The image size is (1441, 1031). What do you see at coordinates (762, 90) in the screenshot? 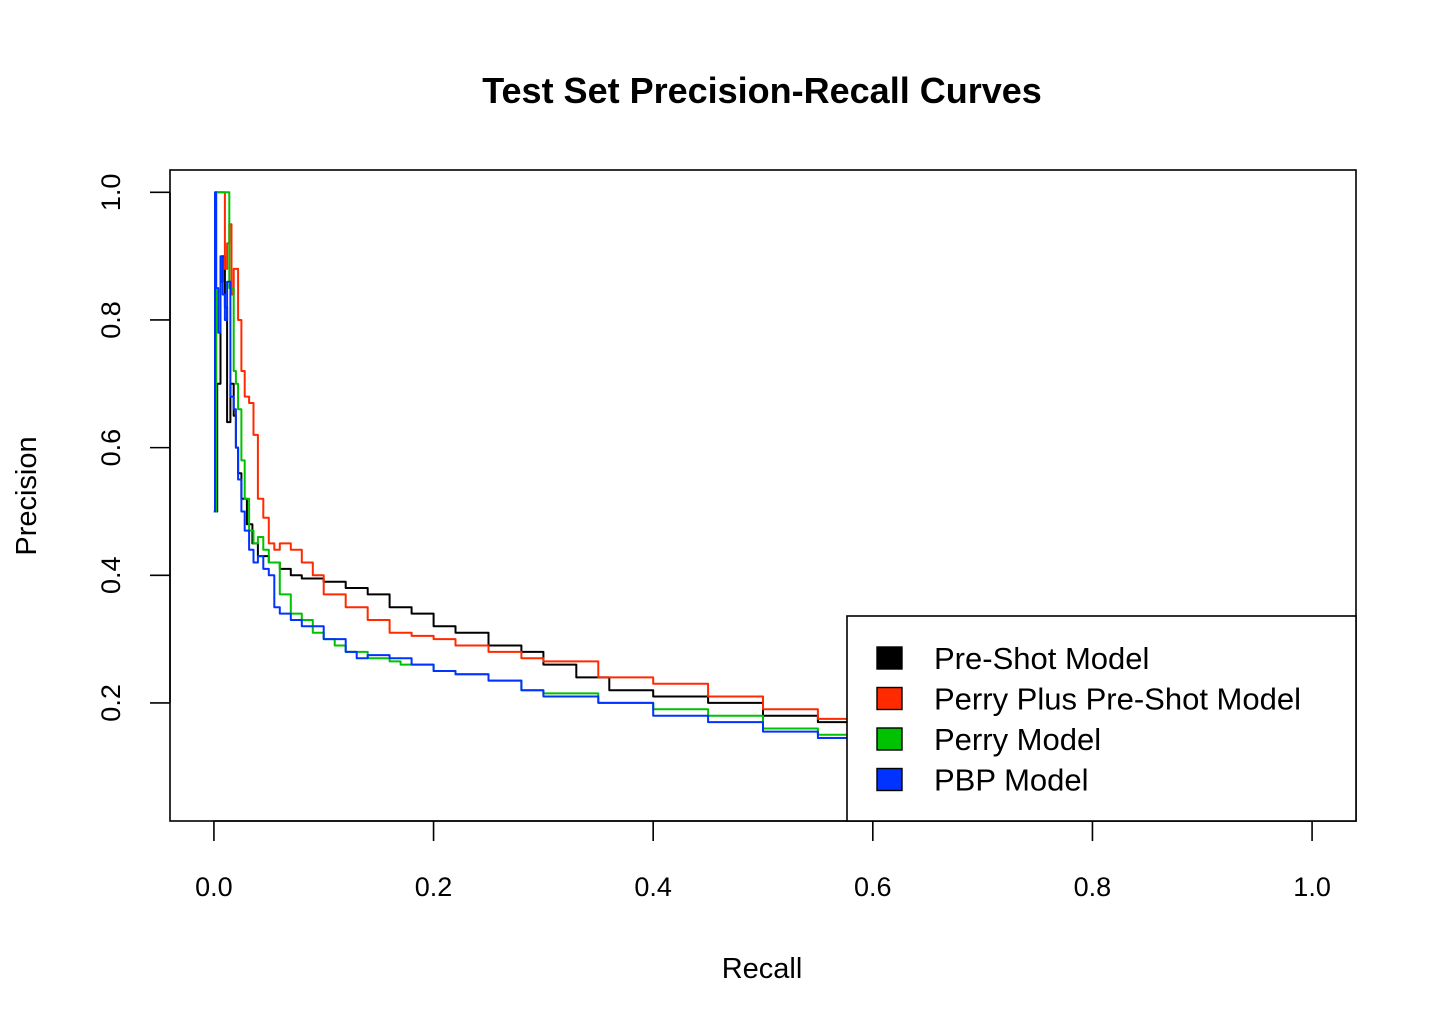
I see `chart-title: Test Set Precision-Recall Curves` at bounding box center [762, 90].